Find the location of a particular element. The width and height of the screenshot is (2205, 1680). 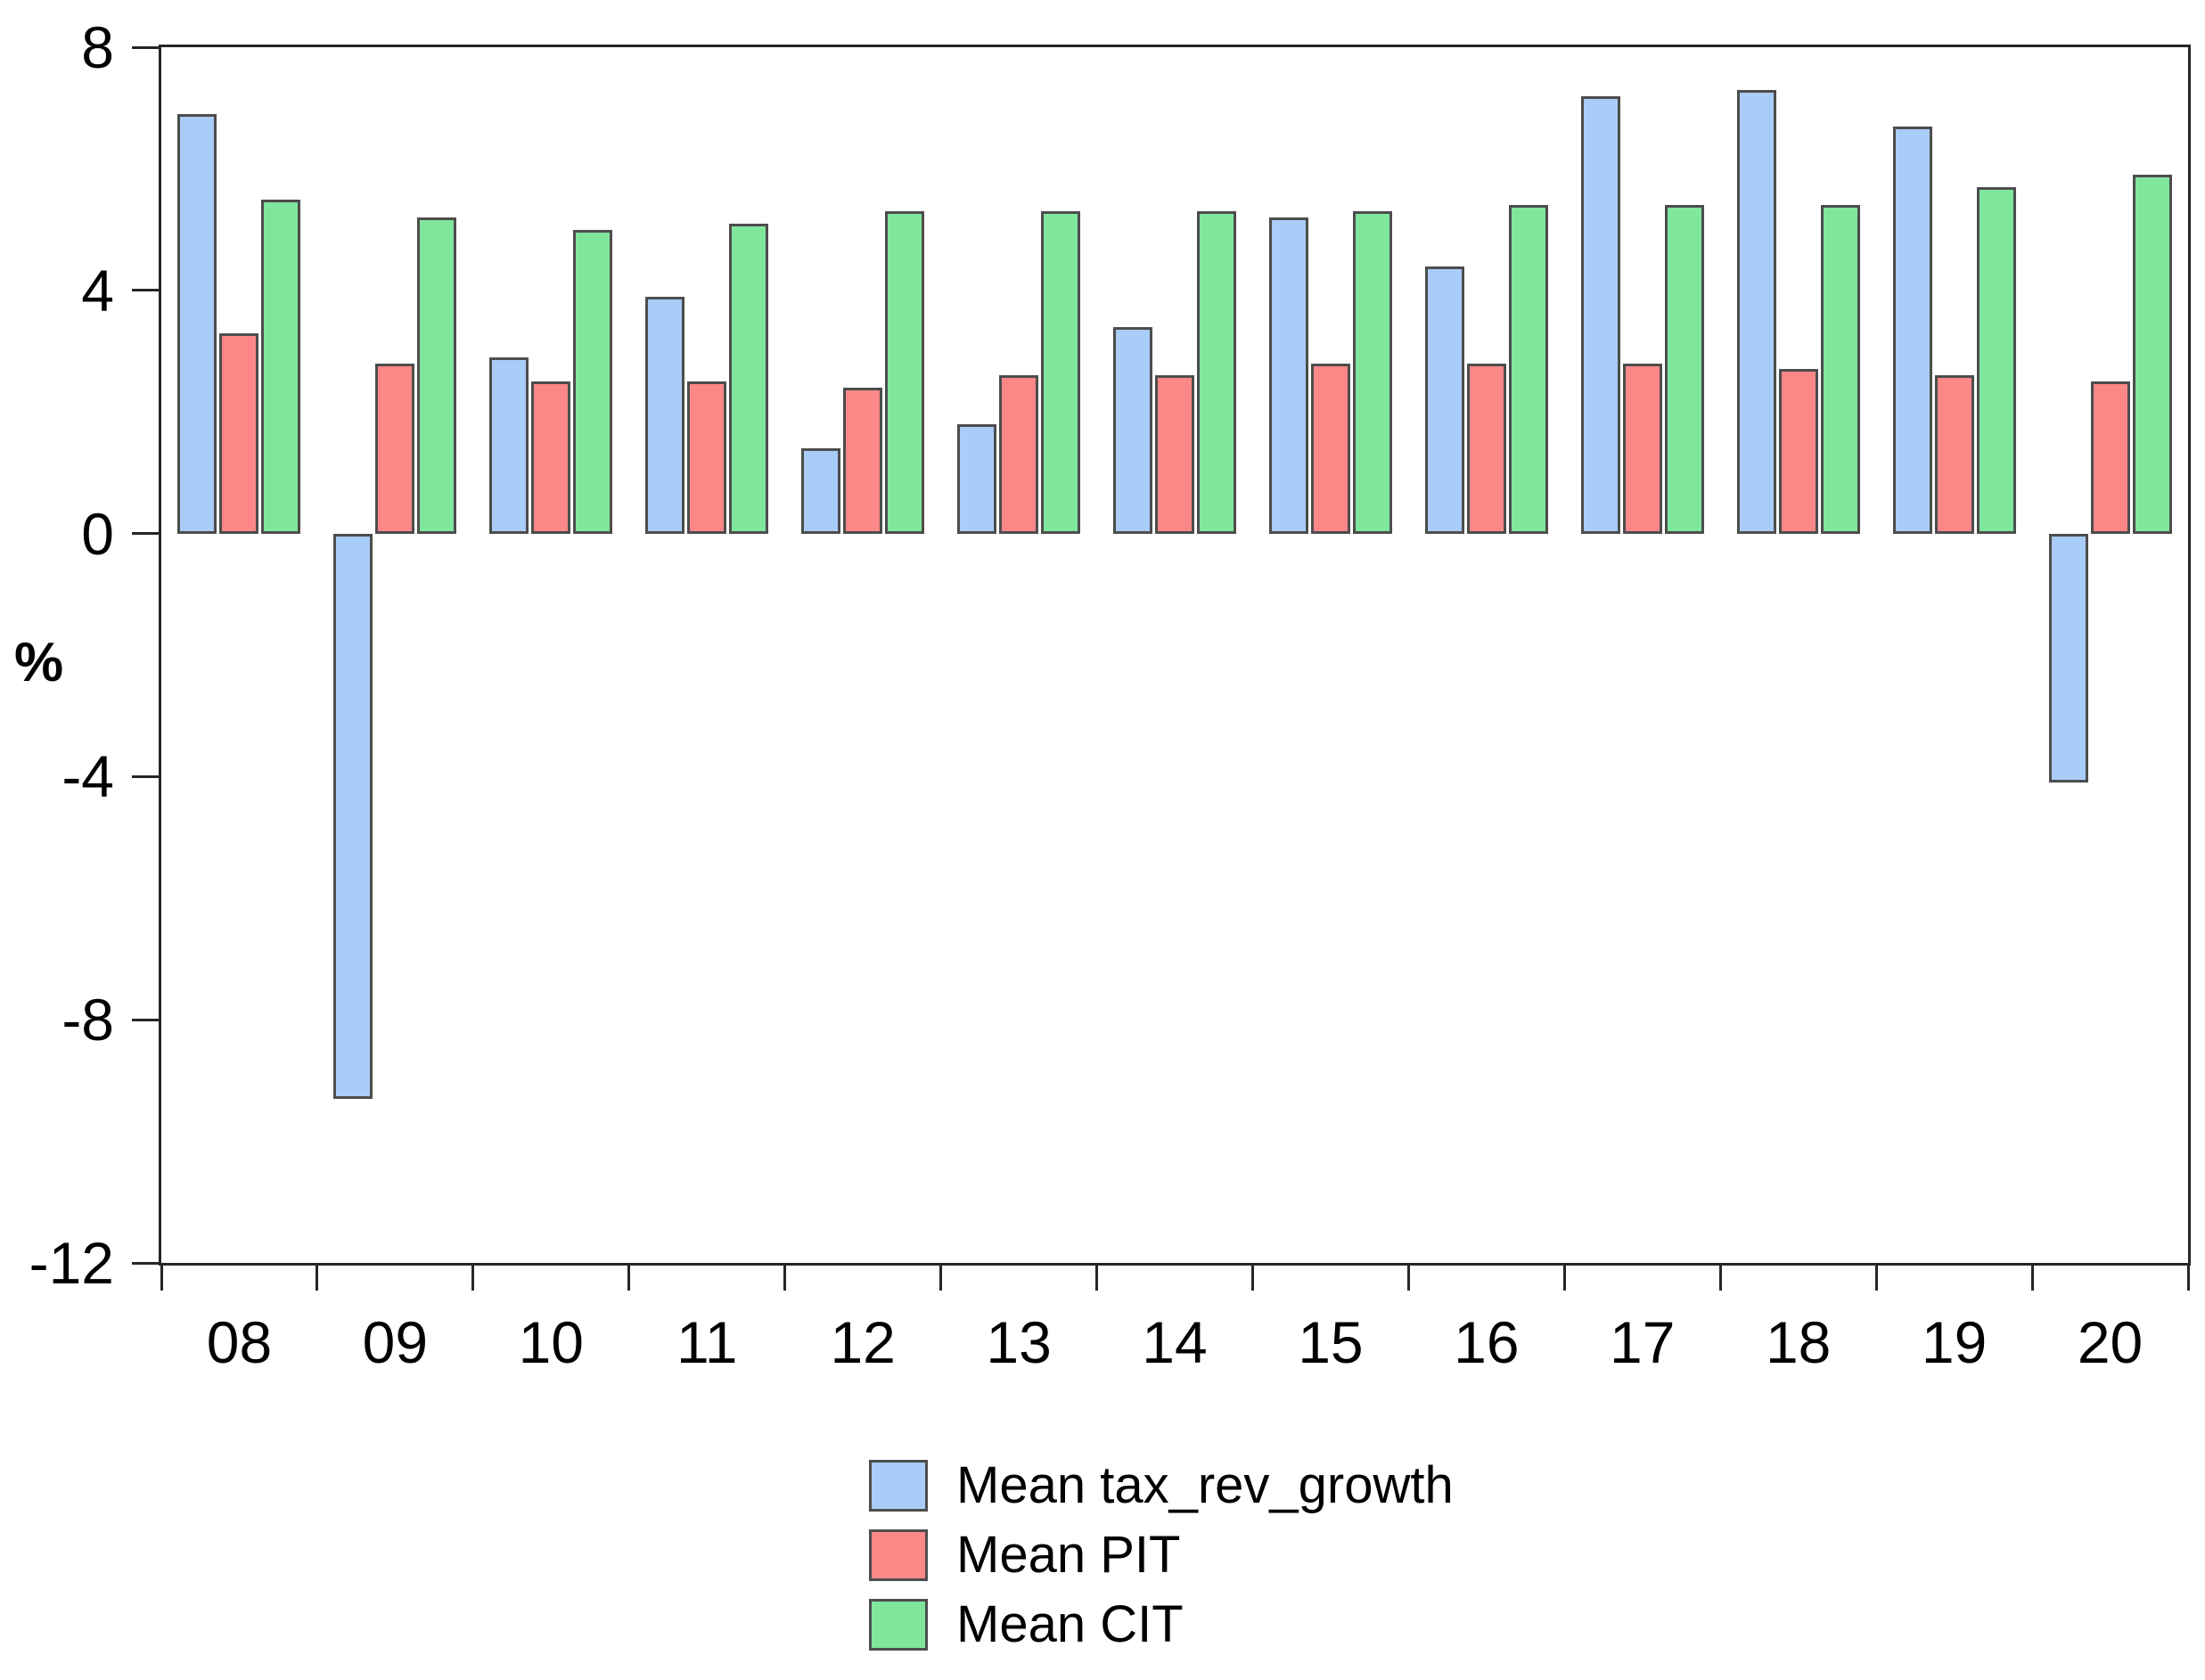

legend-label: Mean CIT is located at coordinates (1070, 1624).